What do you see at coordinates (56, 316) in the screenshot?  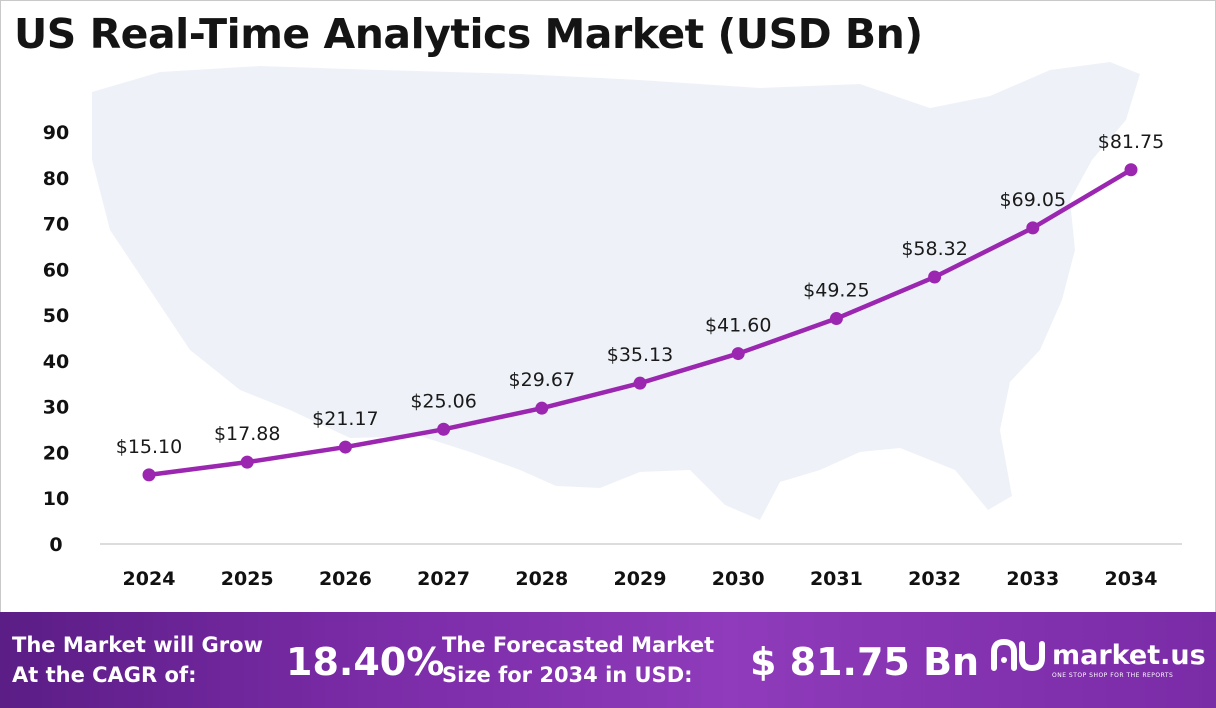 I see `y-tick-label: 50` at bounding box center [56, 316].